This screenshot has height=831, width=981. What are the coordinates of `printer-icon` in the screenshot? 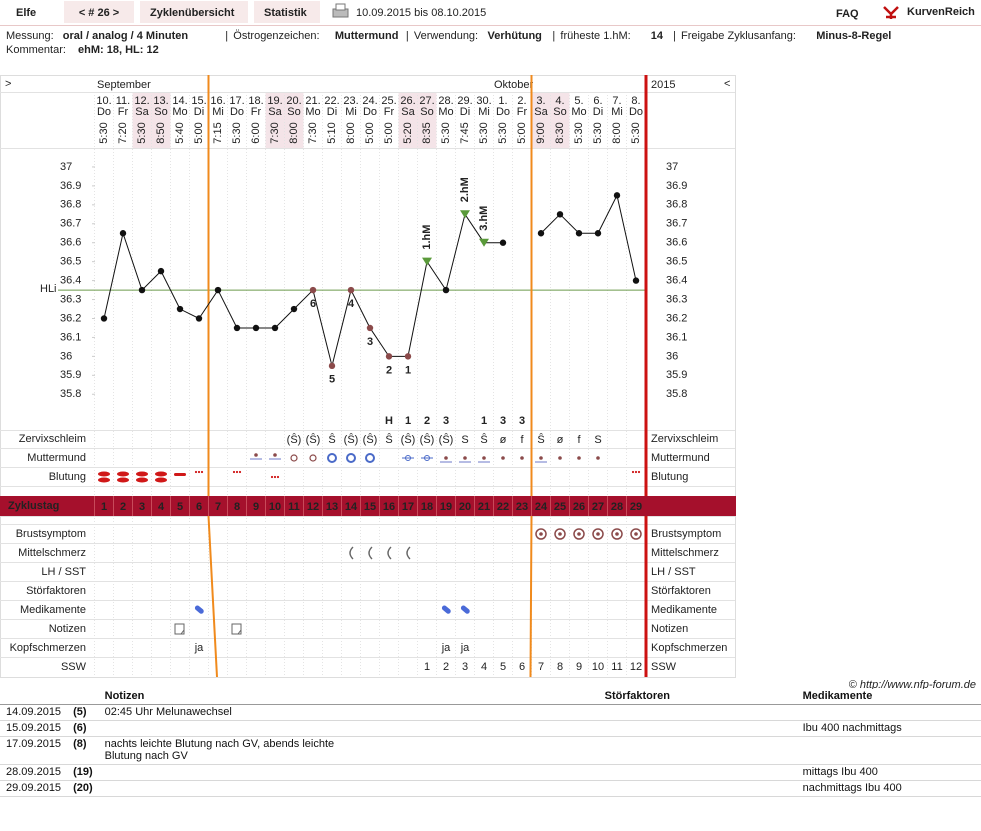 It's located at (340, 10).